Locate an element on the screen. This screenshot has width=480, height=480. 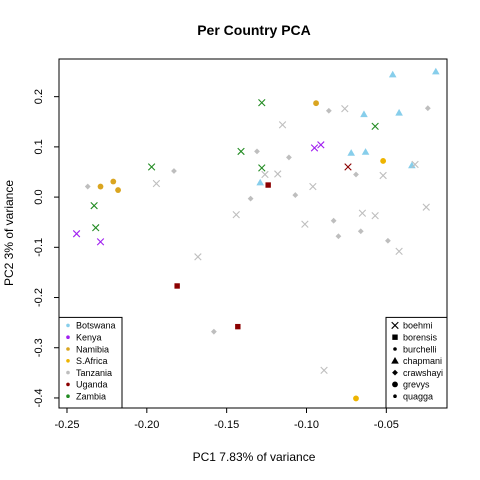
x-tick-label: -0.05 is located at coordinates (386, 425).